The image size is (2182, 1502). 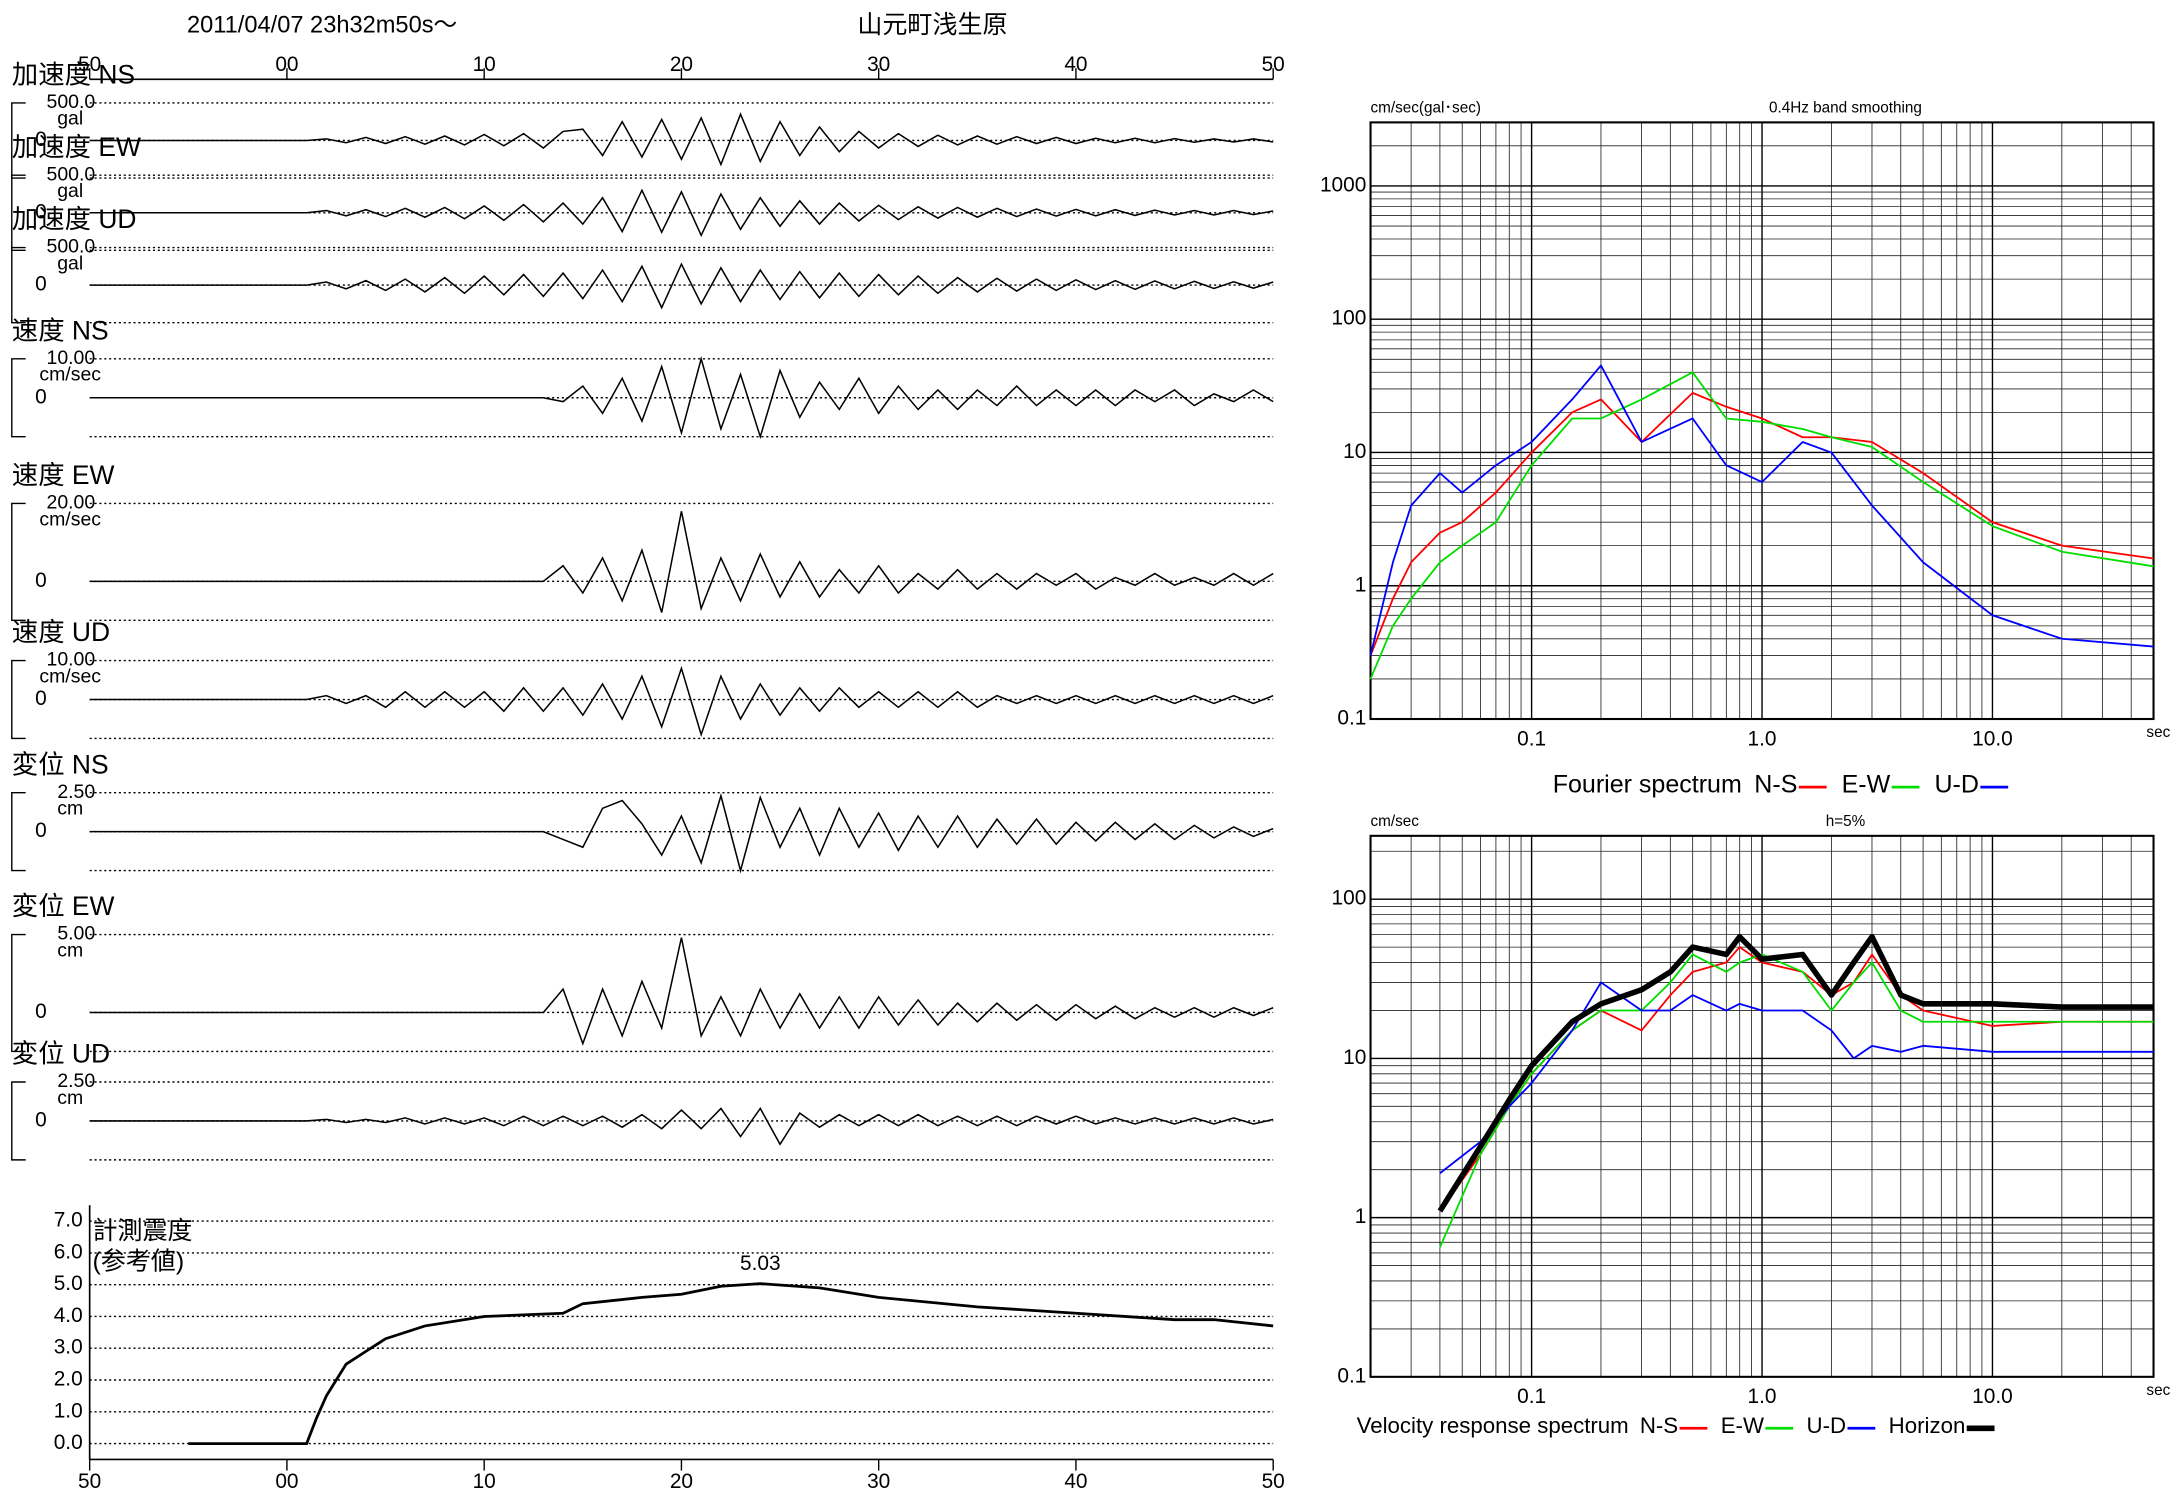 I want to click on legend-label: N-S, so click(x=1659, y=1425).